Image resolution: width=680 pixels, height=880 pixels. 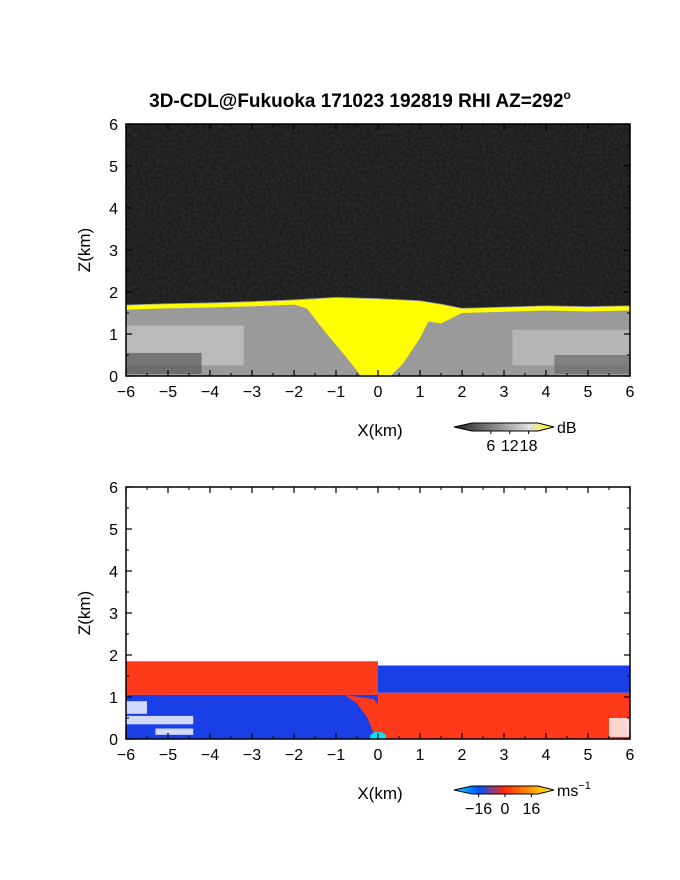 What do you see at coordinates (478, 809) in the screenshot?
I see `colorbar-tick-label: −16` at bounding box center [478, 809].